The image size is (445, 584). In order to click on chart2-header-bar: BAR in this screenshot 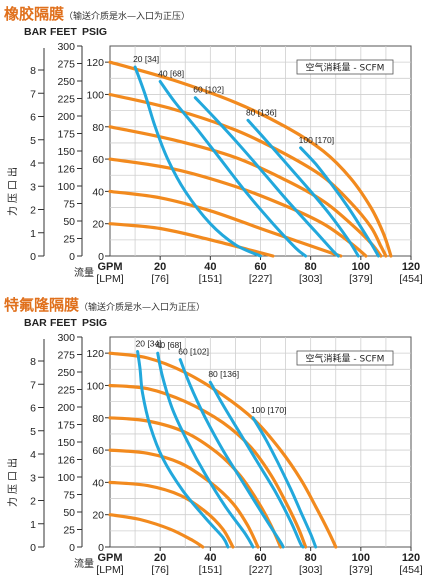, I will do `click(35, 323)`.